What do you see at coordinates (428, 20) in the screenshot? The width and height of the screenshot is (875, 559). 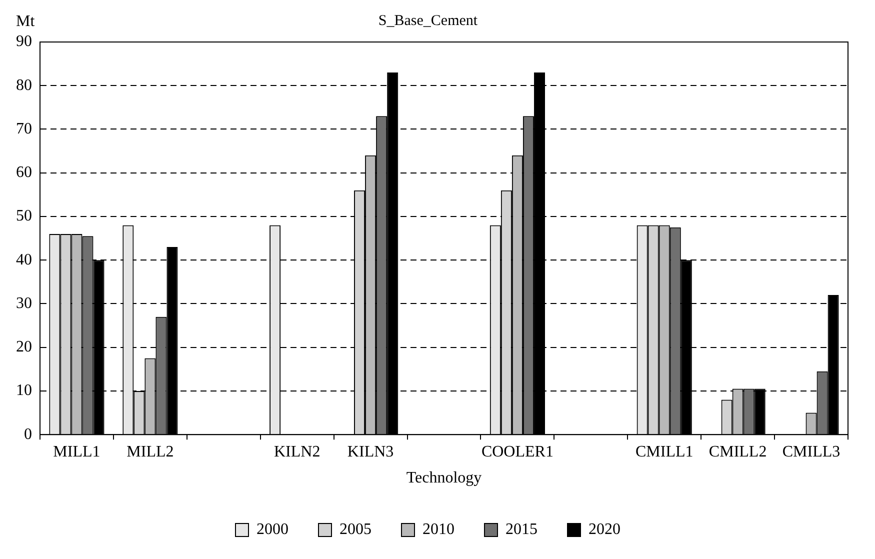 I see `chart-title: S_Base_Cement` at bounding box center [428, 20].